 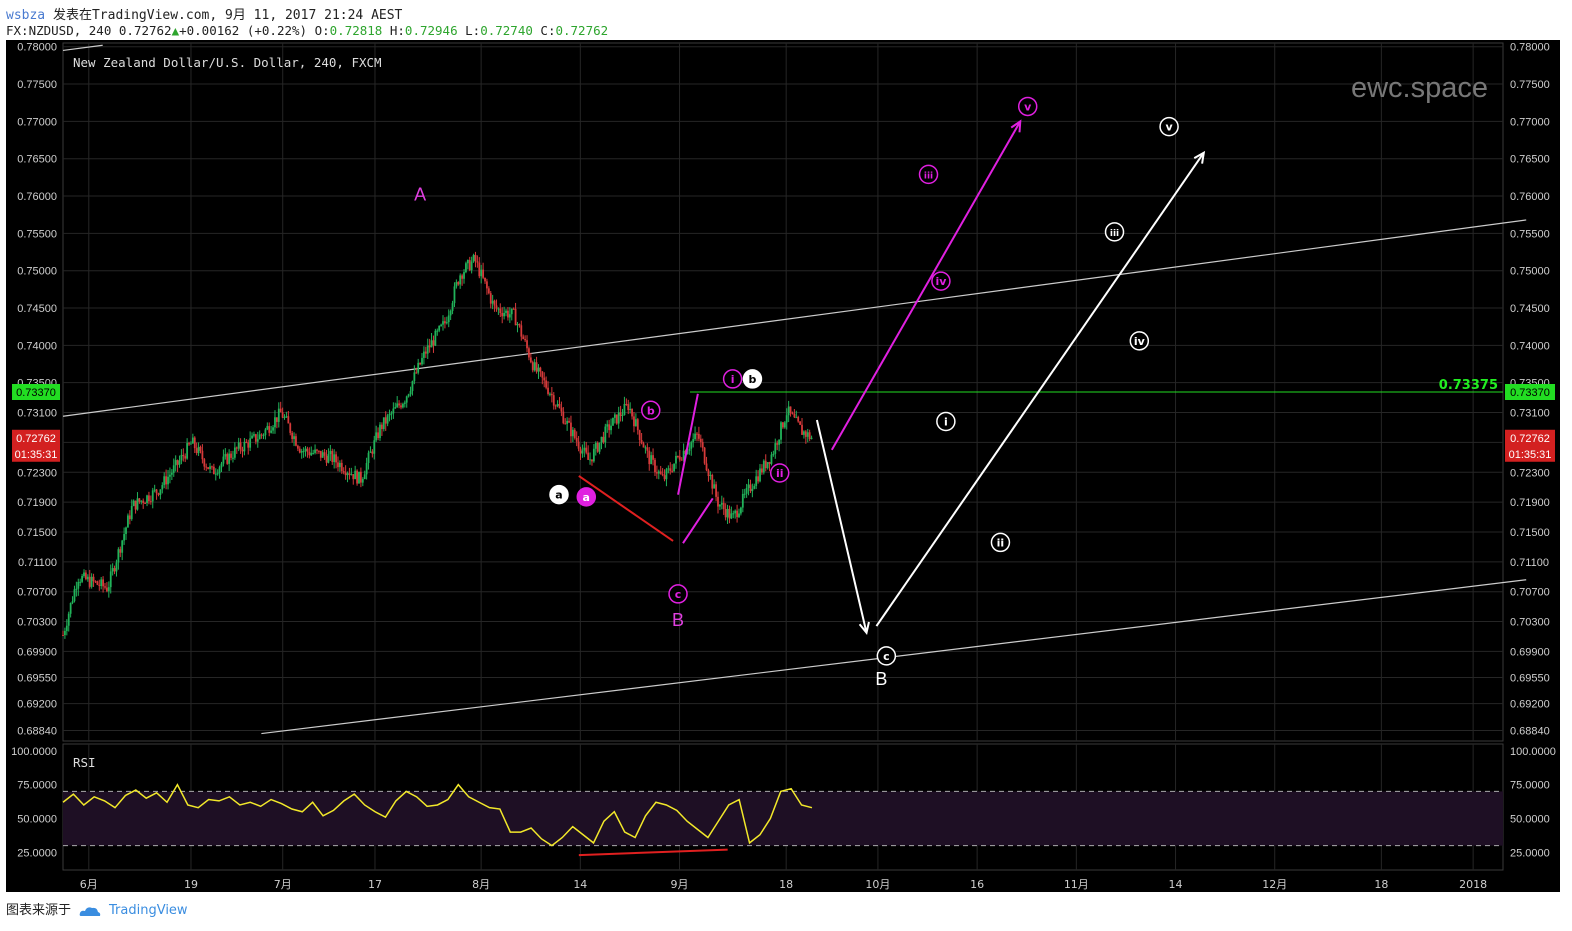 I want to click on watermark: ewc.space, so click(x=1419, y=88).